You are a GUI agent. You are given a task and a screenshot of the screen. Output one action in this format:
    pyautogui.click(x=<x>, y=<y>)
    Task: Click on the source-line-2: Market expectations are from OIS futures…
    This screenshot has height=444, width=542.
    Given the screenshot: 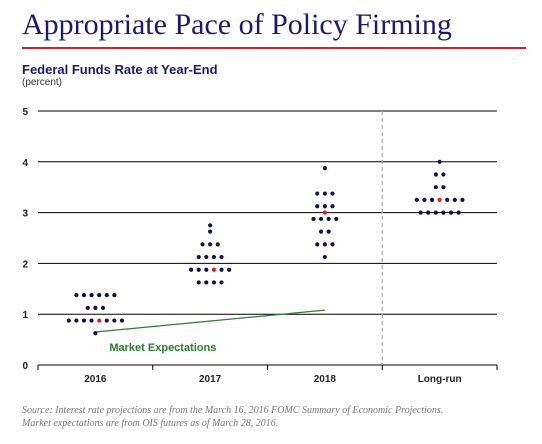 What is the action you would take?
    pyautogui.click(x=150, y=423)
    